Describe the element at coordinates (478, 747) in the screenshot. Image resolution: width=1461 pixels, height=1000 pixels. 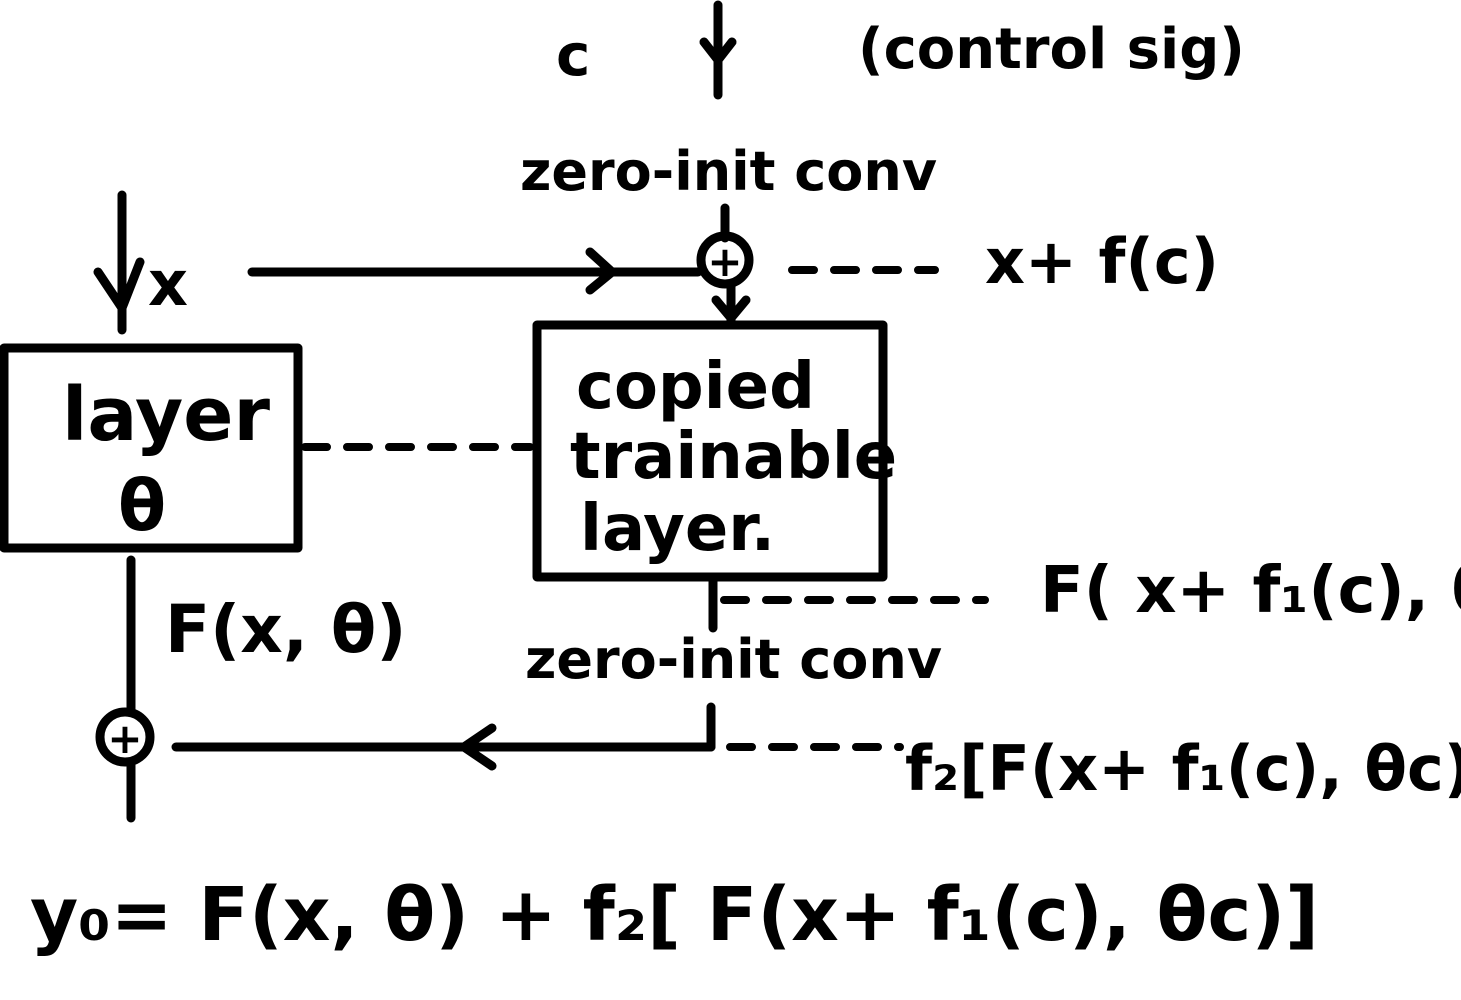
I see `return-arrowhead` at that location.